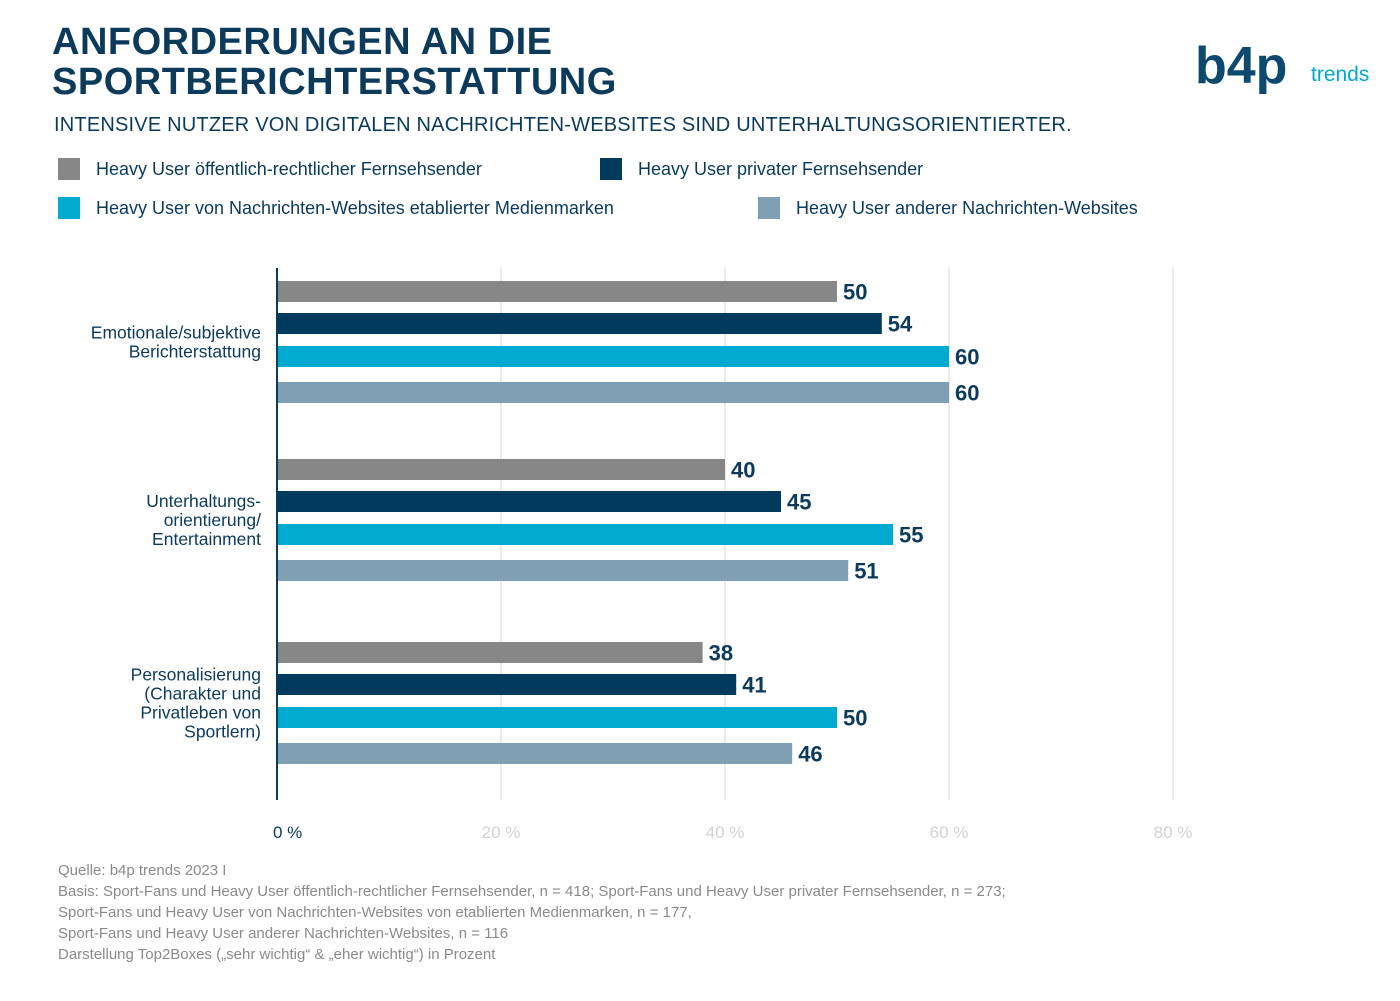 This screenshot has width=1400, height=1001. Describe the element at coordinates (287, 832) in the screenshot. I see `x-tick-label-0: 0 %` at that location.